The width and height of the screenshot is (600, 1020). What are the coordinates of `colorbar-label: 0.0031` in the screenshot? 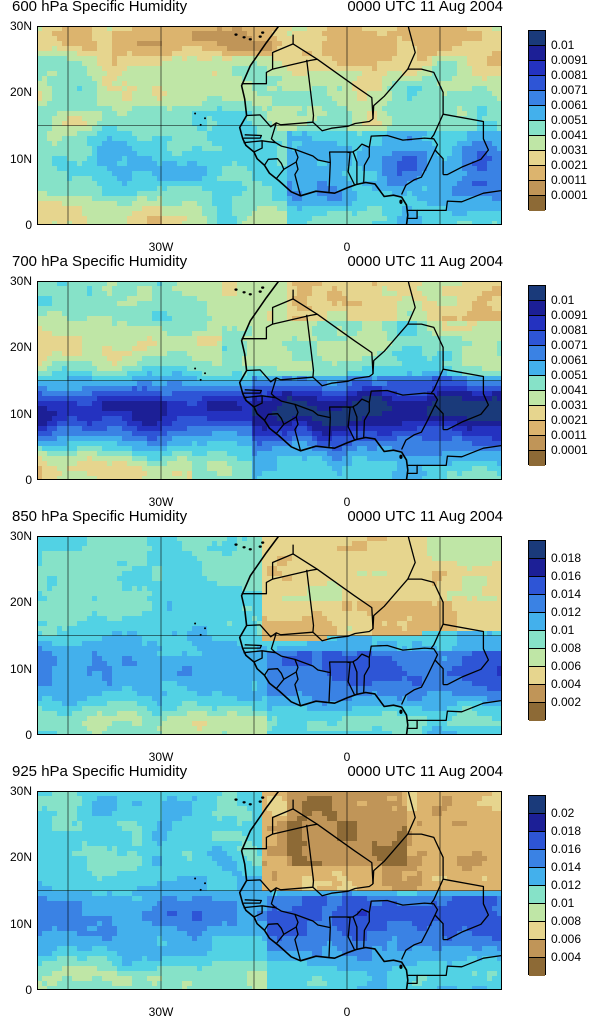 It's located at (569, 150).